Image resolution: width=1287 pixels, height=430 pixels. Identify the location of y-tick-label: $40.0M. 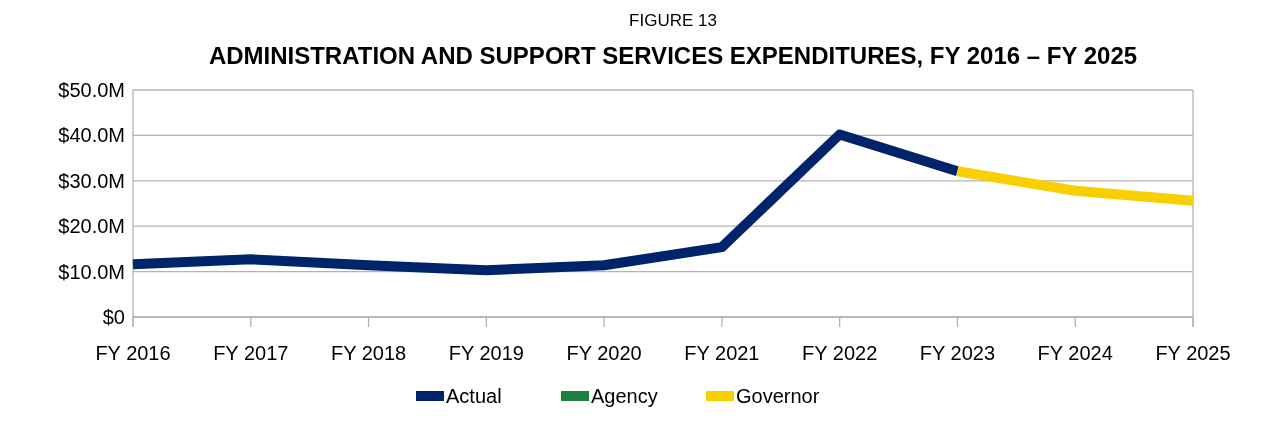
(91, 135).